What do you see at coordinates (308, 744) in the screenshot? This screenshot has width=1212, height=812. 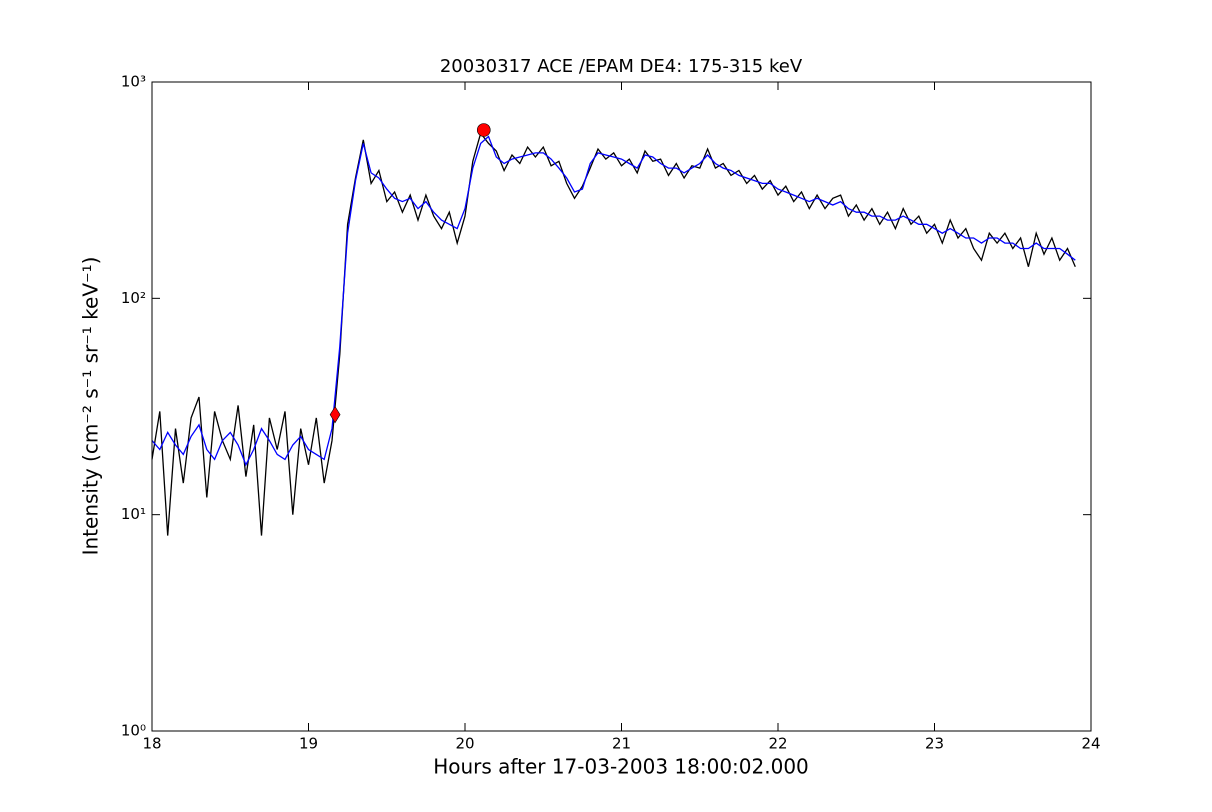 I see `x-tick-label: 19` at bounding box center [308, 744].